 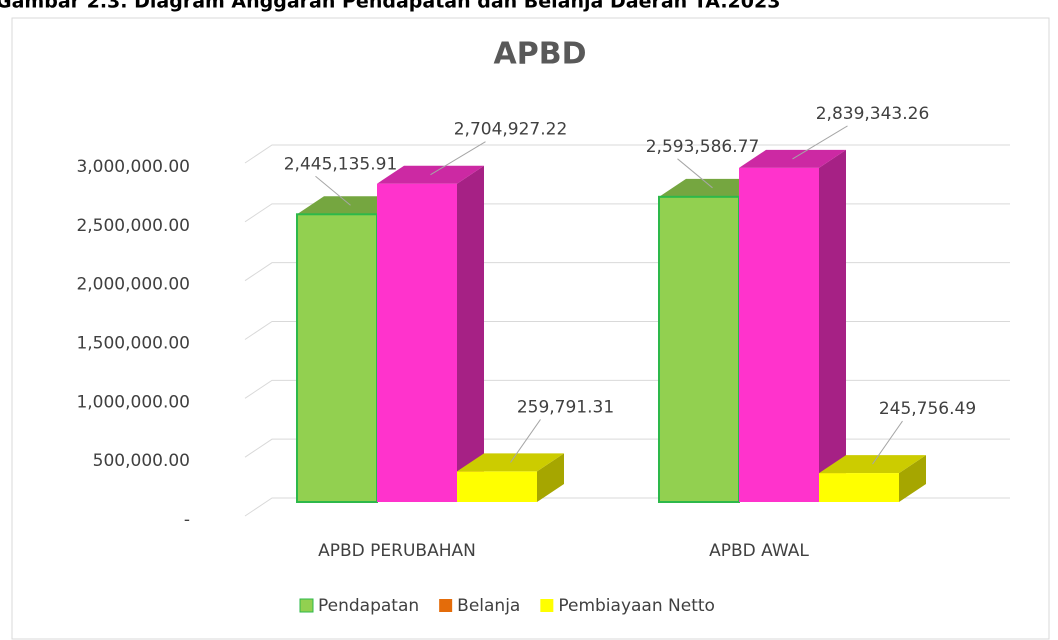 I want to click on y-tick-label: 1,500,000.00, so click(x=133, y=344).